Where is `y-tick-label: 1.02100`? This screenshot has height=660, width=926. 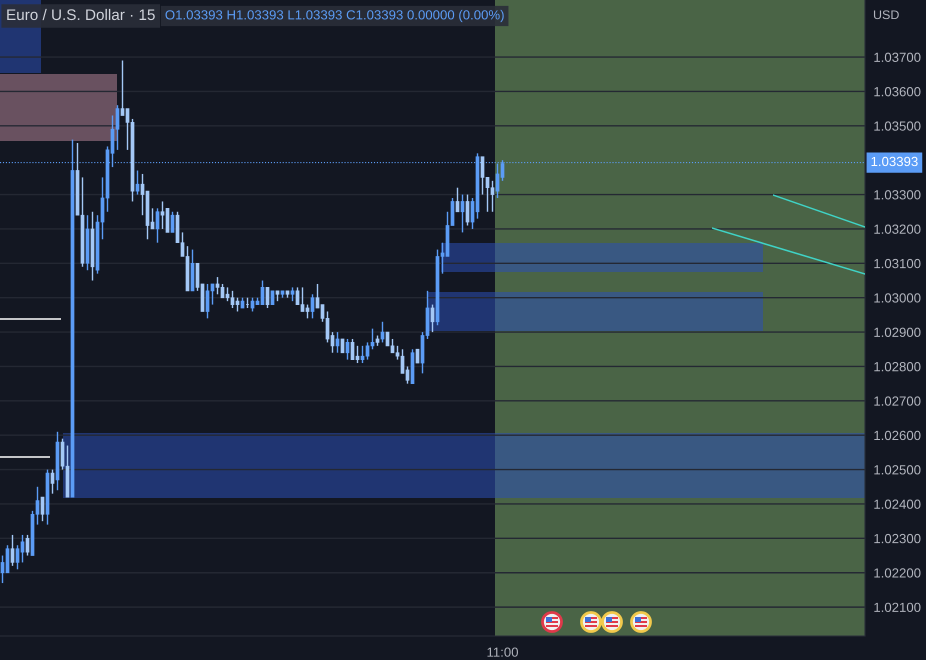
y-tick-label: 1.02100 is located at coordinates (897, 607).